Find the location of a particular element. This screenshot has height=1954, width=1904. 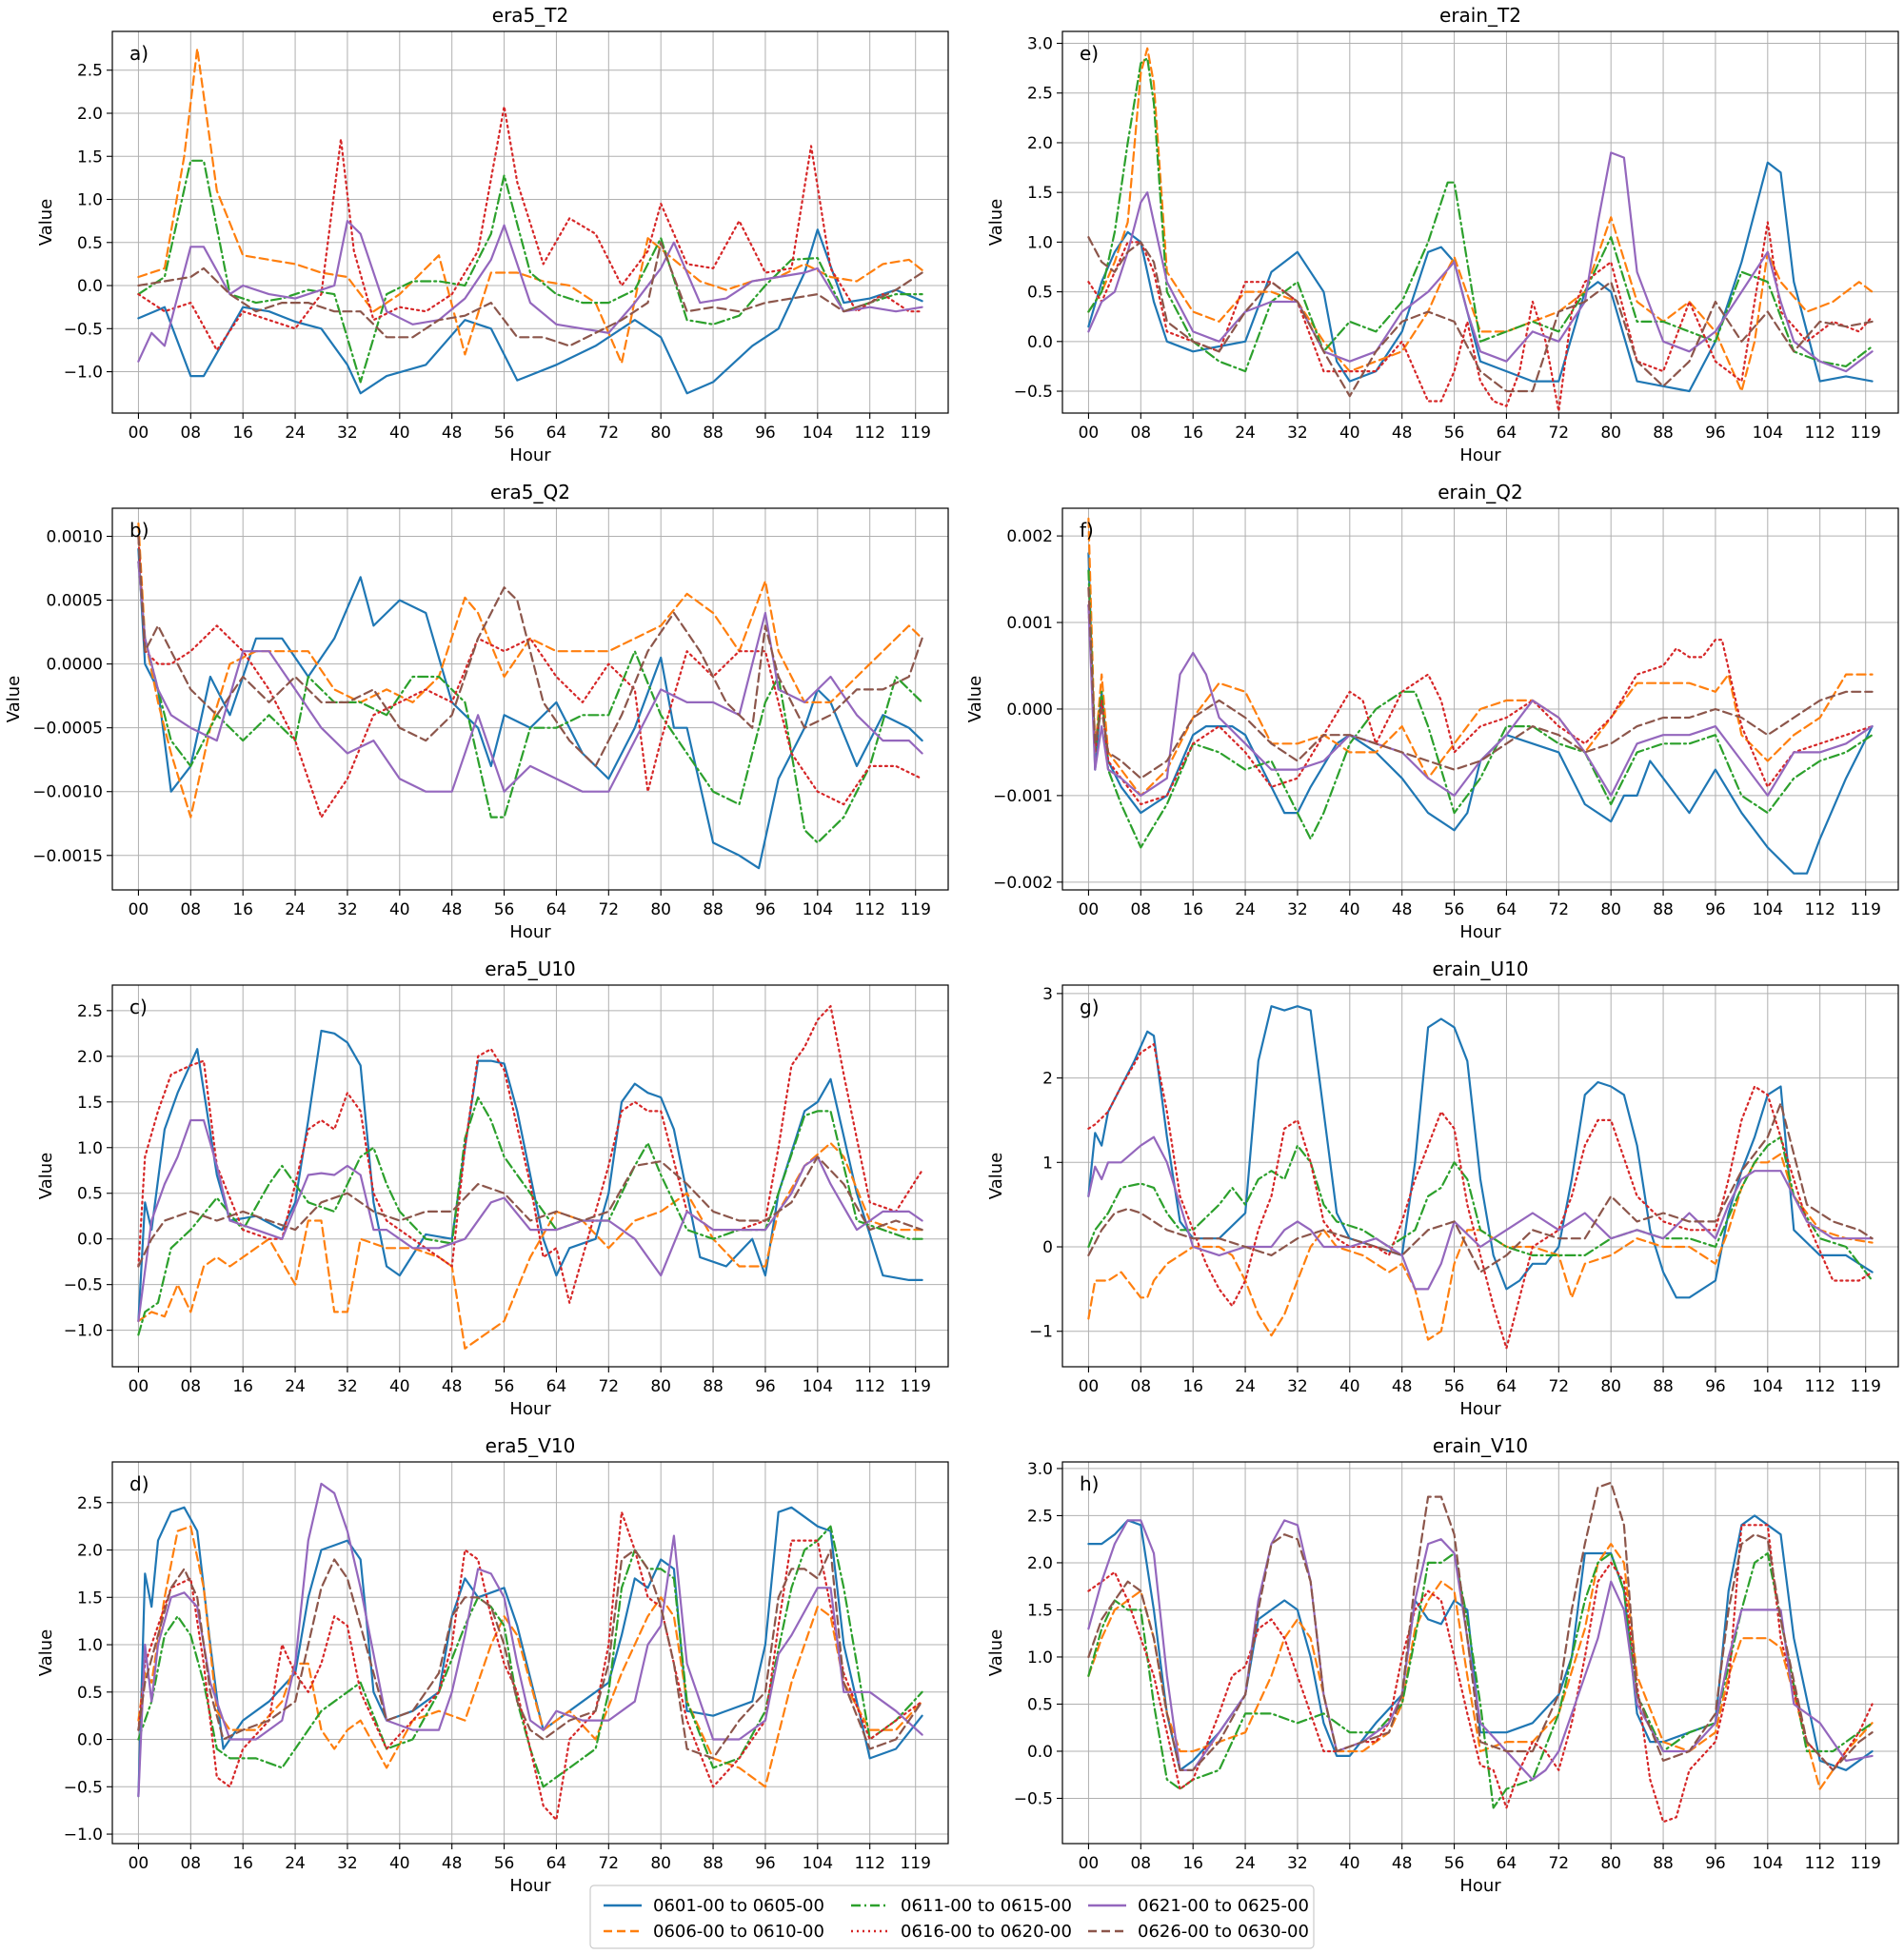

x-tick-label: 00 is located at coordinates (1089, 1863).